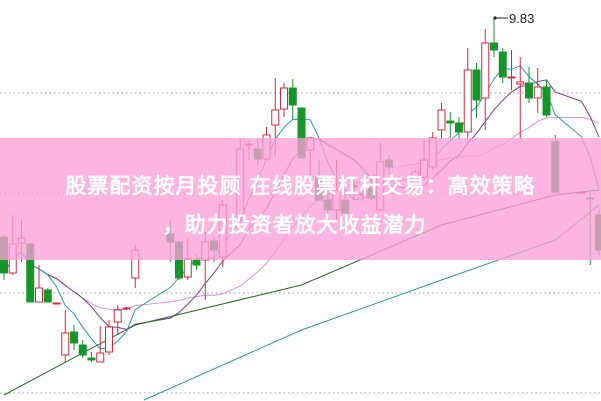  What do you see at coordinates (495, 18) in the screenshot?
I see `peak-arrow-head` at bounding box center [495, 18].